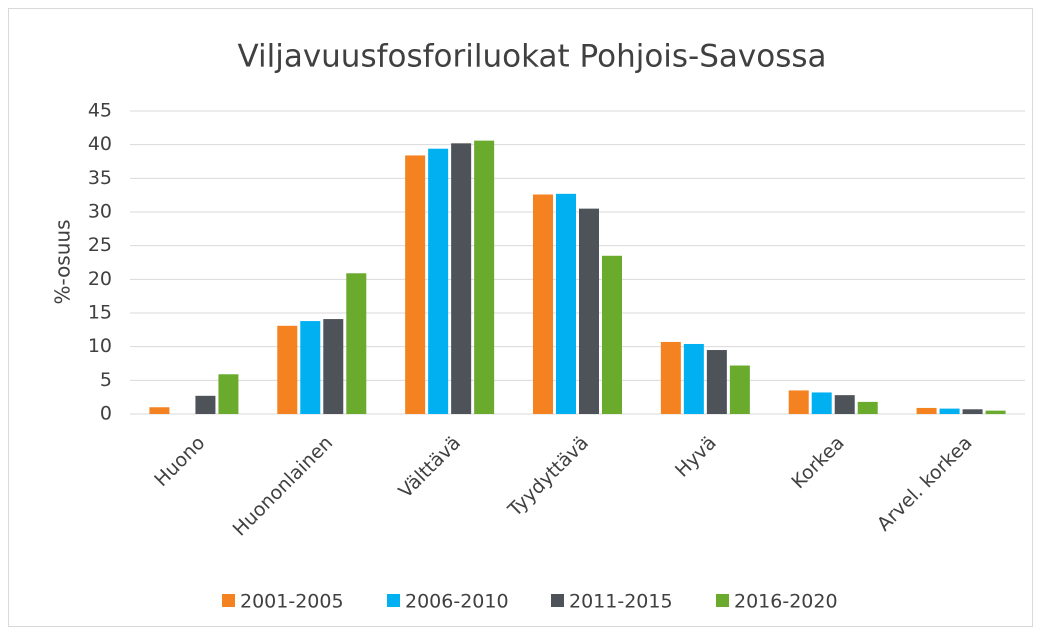 The height and width of the screenshot is (635, 1041). I want to click on y-tick-label: 20, so click(100, 279).